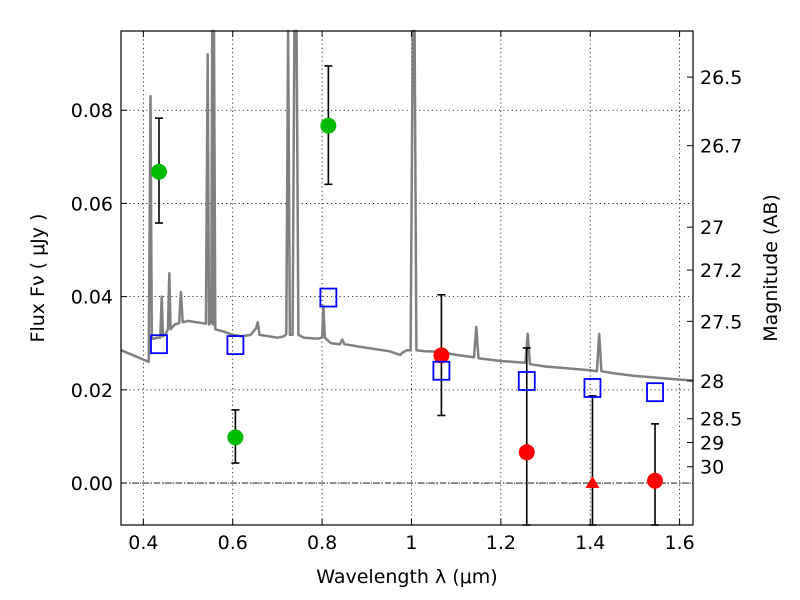 This screenshot has width=800, height=600. What do you see at coordinates (92, 484) in the screenshot?
I see `y-tick-label: 0.00` at bounding box center [92, 484].